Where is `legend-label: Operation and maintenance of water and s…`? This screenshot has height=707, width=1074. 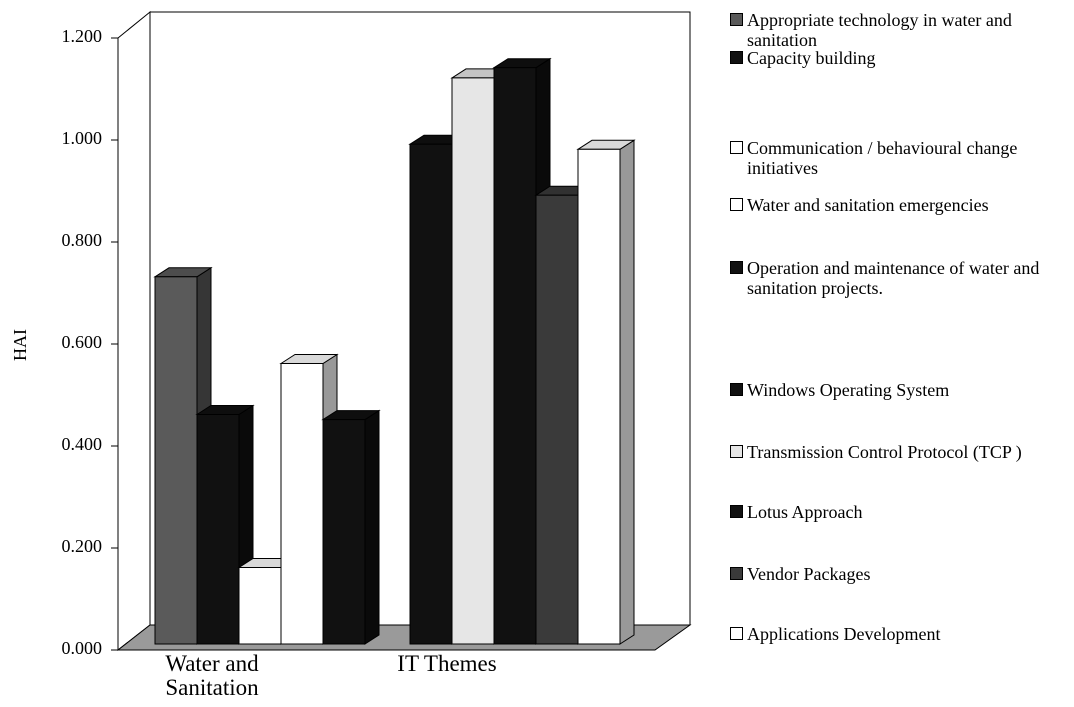
legend-label: Operation and maintenance of water and s… is located at coordinates (893, 278).